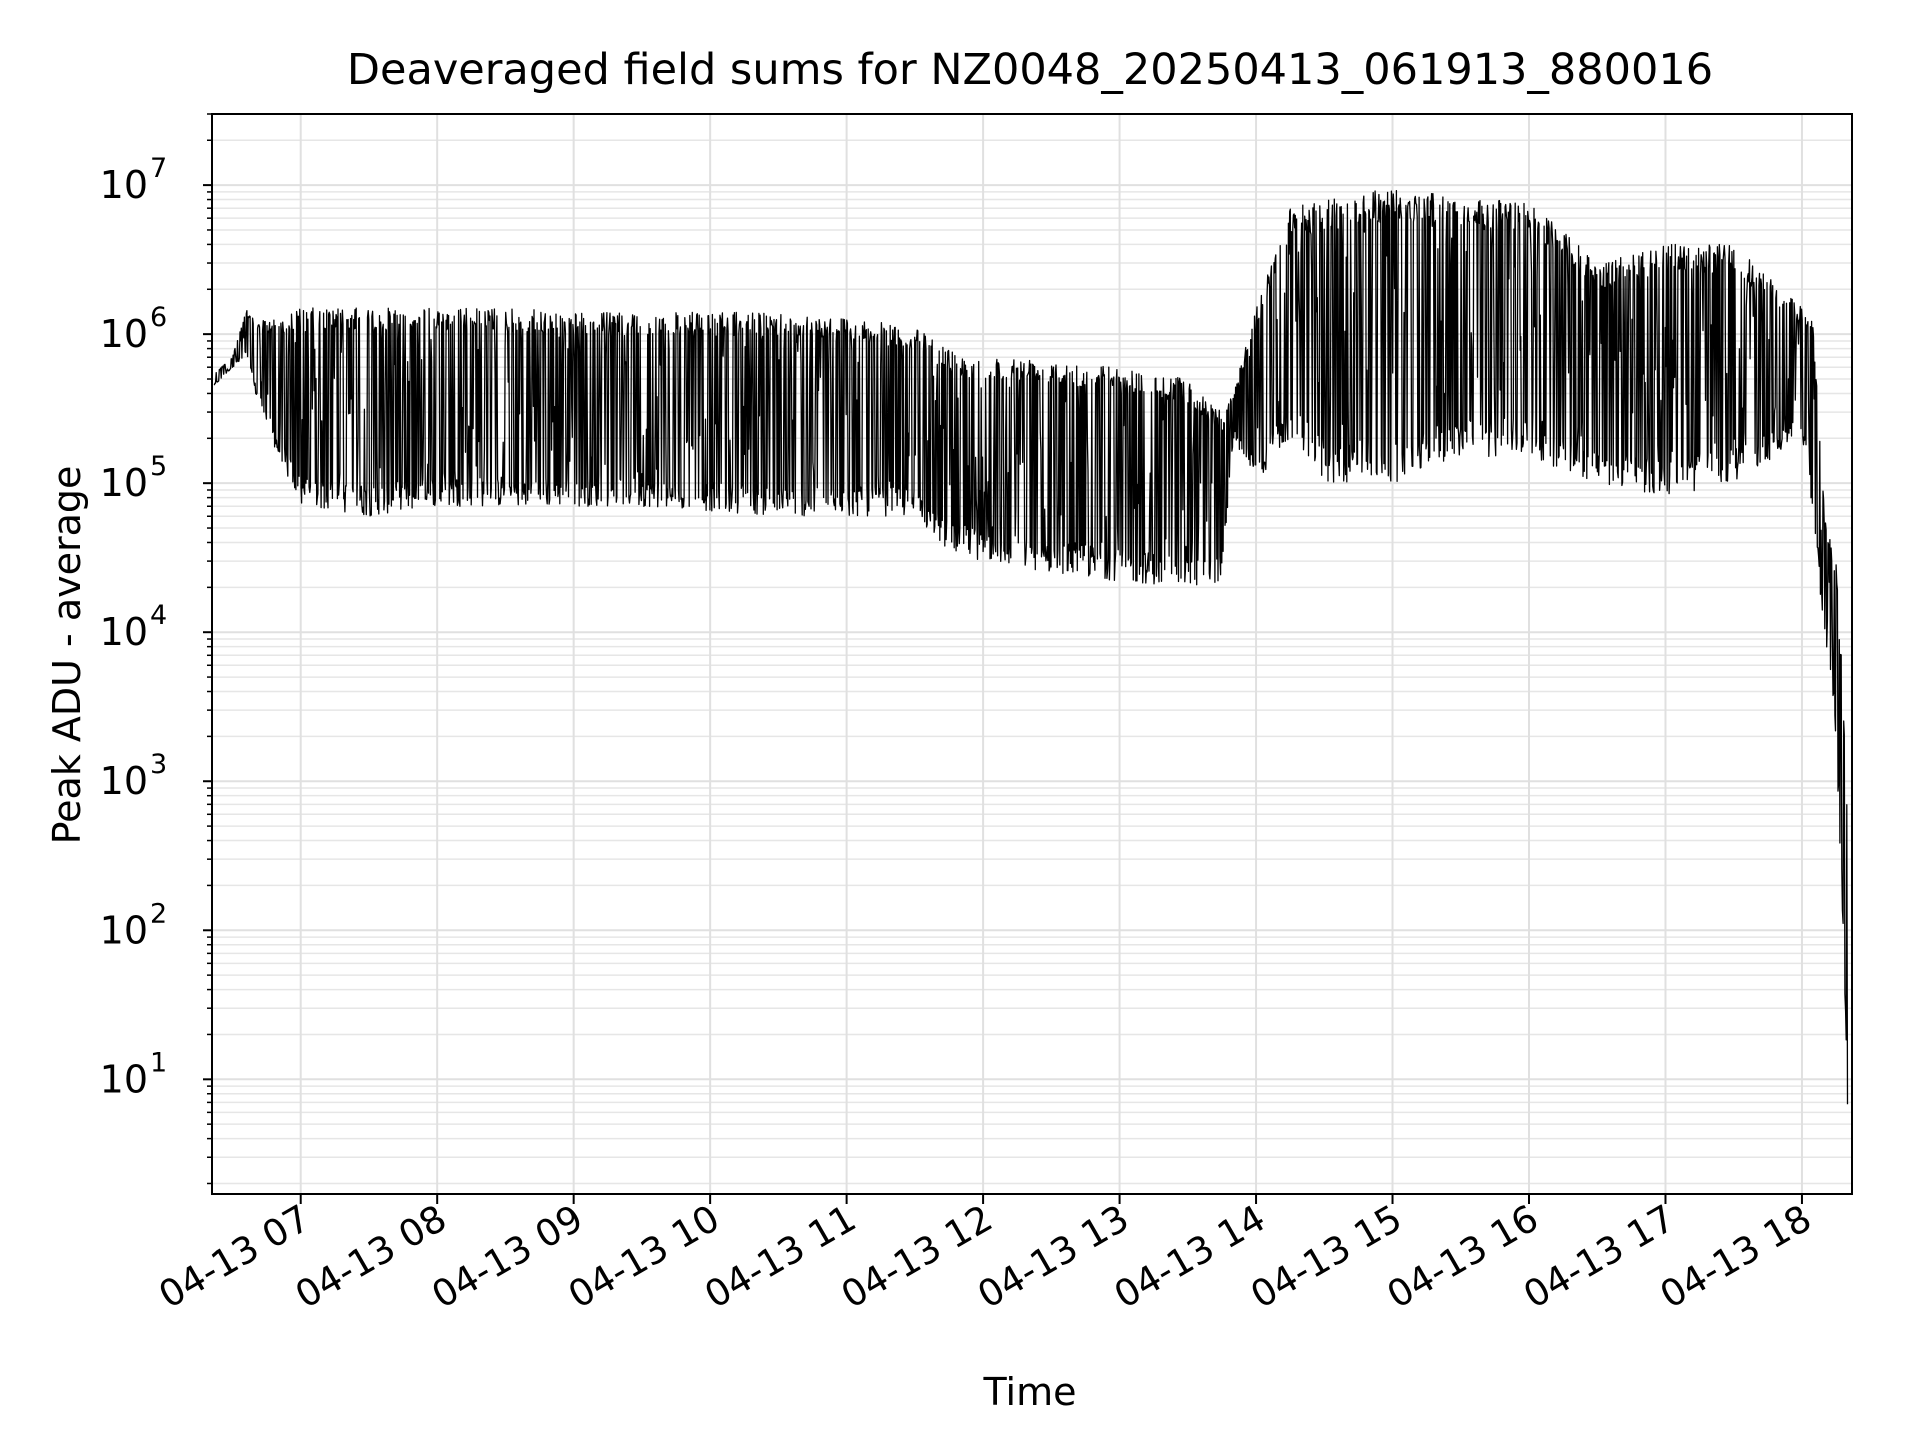 The width and height of the screenshot is (1920, 1440). What do you see at coordinates (235, 1257) in the screenshot?
I see `x-tick-label: 04-13 07` at bounding box center [235, 1257].